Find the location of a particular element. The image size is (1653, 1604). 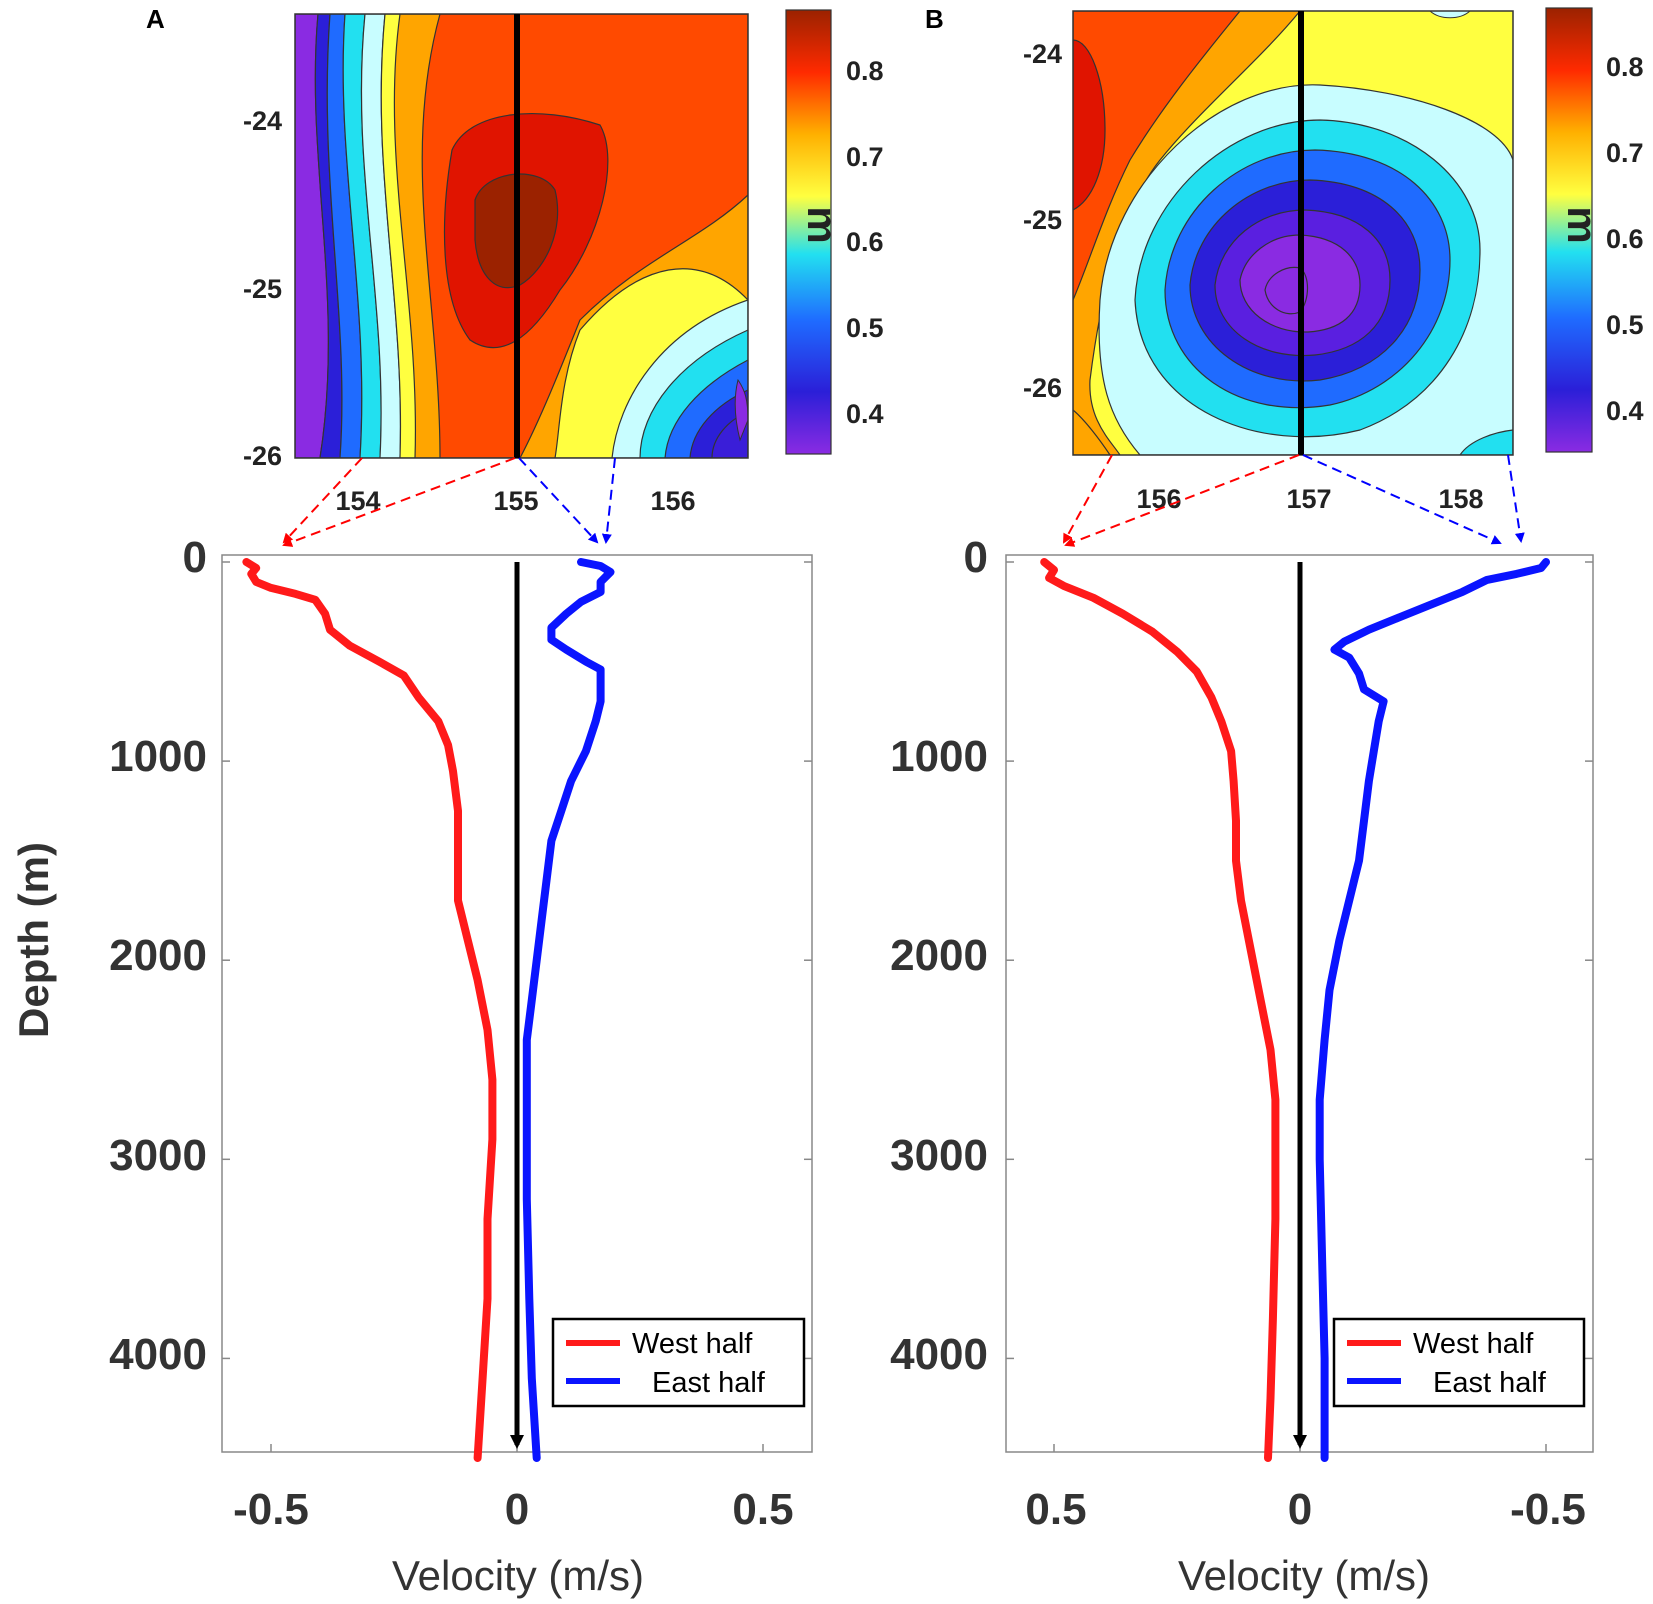

panel-a-map-lon-ticks: 154 155 156 is located at coordinates (515, 501).